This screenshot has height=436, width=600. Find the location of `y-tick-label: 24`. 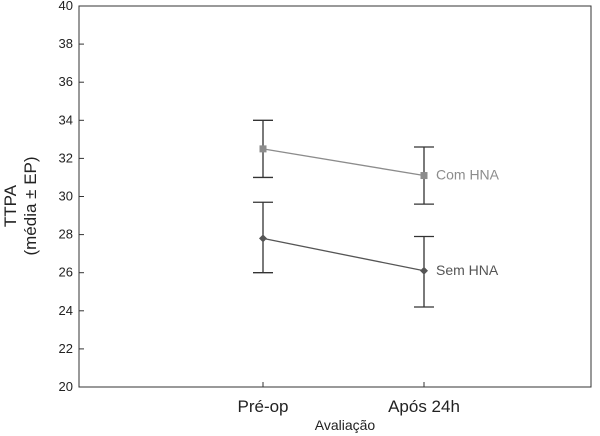

y-tick-label: 24 is located at coordinates (66, 310).